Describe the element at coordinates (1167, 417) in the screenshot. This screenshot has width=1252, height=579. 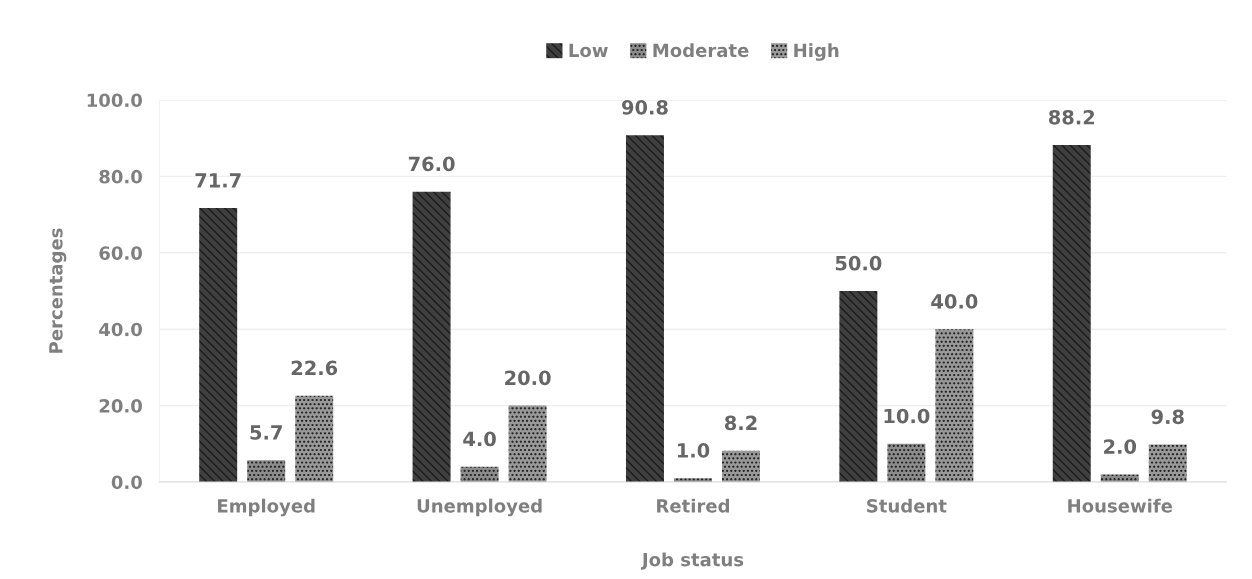
I see `data-label: 9.8` at that location.